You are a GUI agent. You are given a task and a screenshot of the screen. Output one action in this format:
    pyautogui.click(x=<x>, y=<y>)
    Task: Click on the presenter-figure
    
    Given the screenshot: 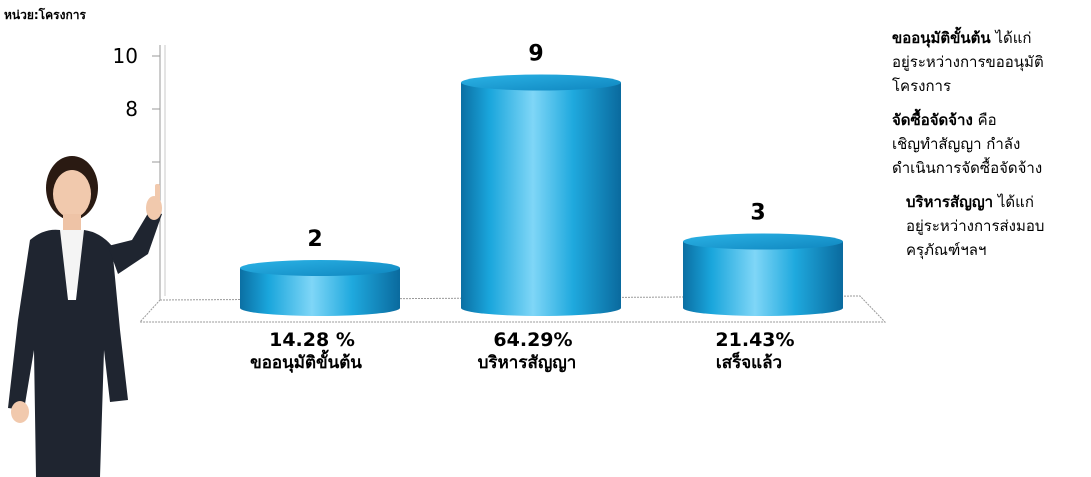 What is the action you would take?
    pyautogui.click(x=85, y=316)
    